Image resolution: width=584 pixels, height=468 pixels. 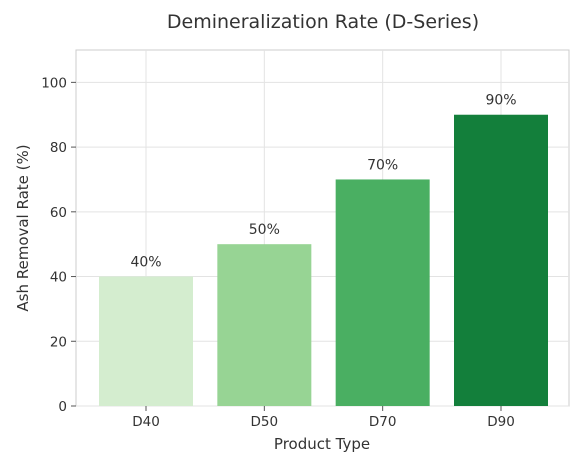 What do you see at coordinates (58, 148) in the screenshot?
I see `y-tick-label: 80` at bounding box center [58, 148].